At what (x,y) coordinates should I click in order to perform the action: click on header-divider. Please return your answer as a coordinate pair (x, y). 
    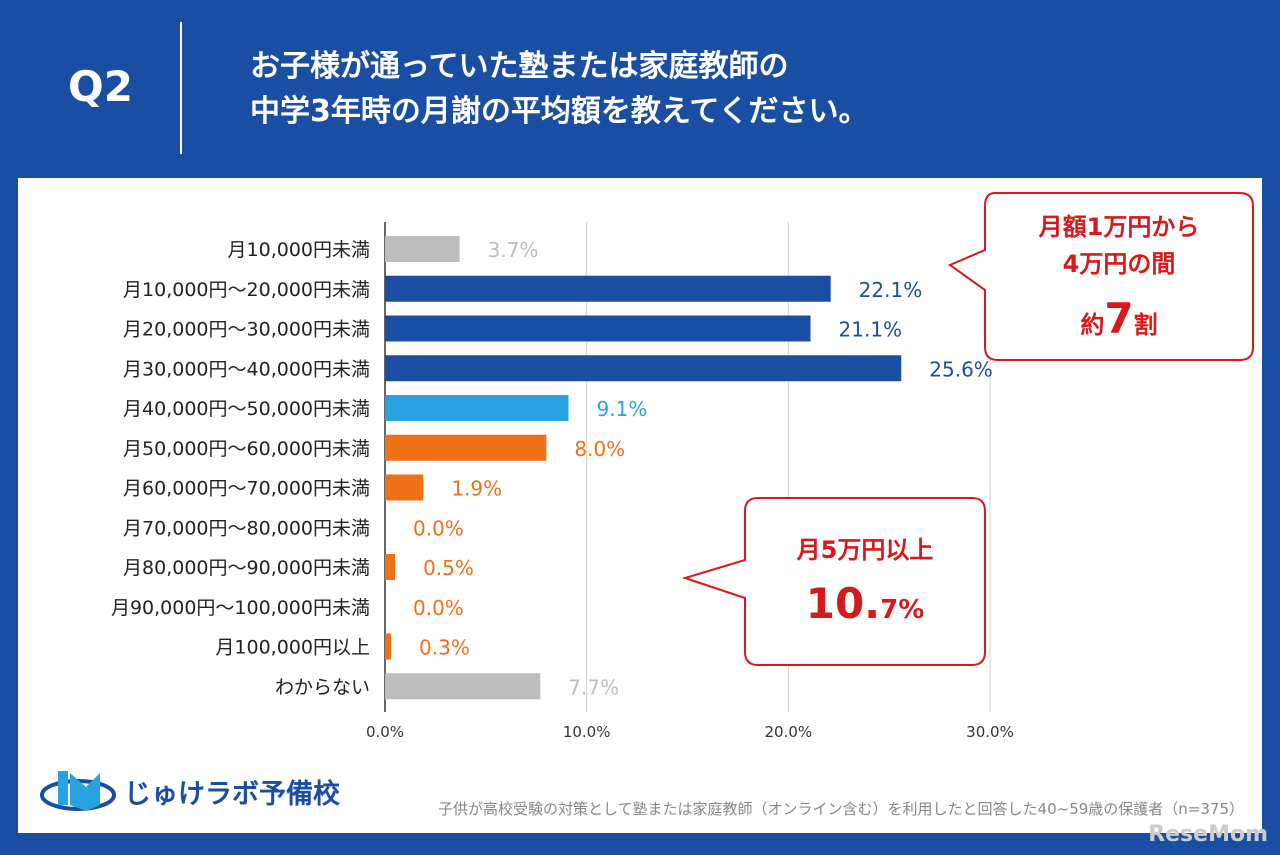
    Looking at the image, I should click on (181, 88).